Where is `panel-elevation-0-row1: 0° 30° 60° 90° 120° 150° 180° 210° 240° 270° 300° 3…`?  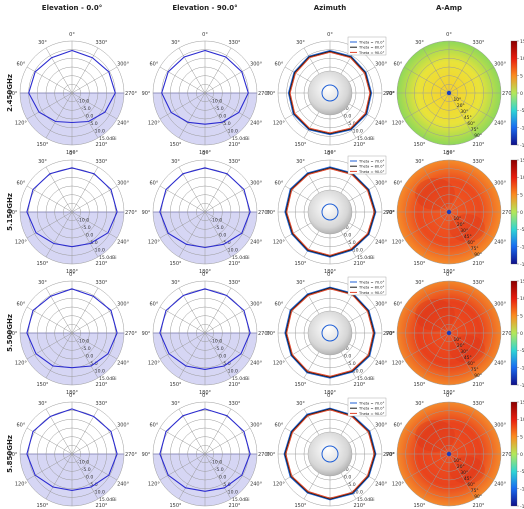 panel-elevation-0-row1: 0° 30° 60° 90° 120° 150° 180° 210° 240° 270° 300° 3… is located at coordinates (73, 213).